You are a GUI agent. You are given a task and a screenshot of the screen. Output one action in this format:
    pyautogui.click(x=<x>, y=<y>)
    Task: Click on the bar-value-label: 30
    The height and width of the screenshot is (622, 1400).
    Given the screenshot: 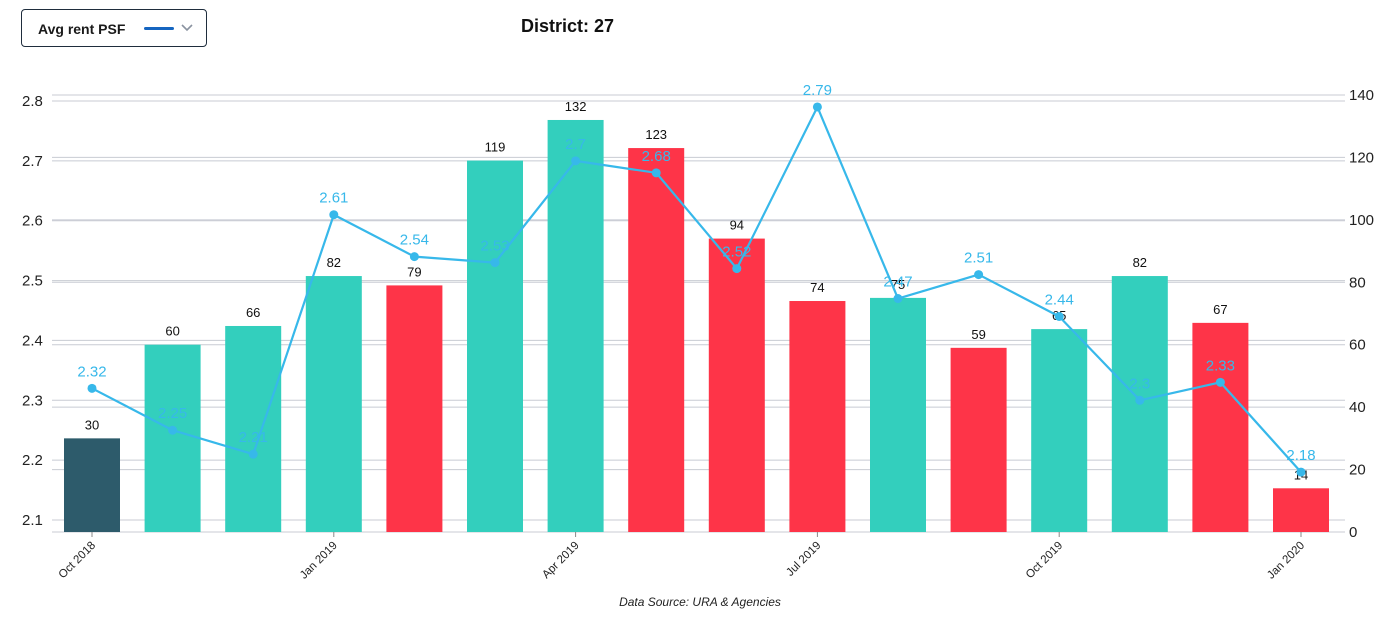 What is the action you would take?
    pyautogui.click(x=92, y=424)
    